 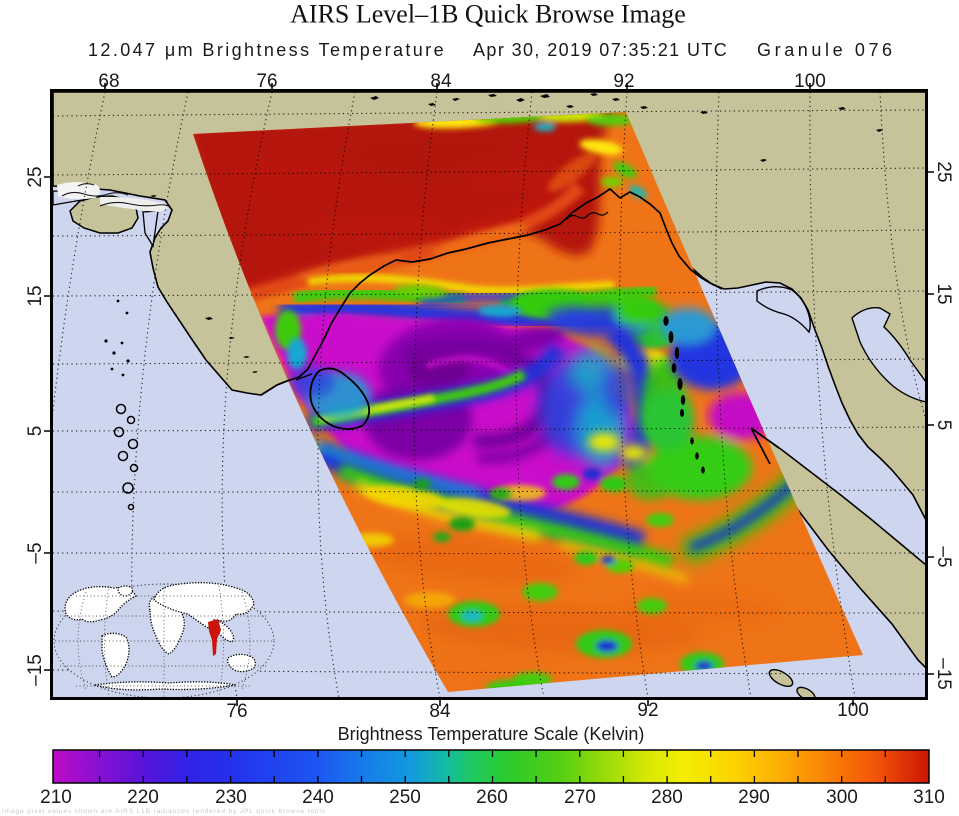 What do you see at coordinates (842, 797) in the screenshot?
I see `svg-text: 300` at bounding box center [842, 797].